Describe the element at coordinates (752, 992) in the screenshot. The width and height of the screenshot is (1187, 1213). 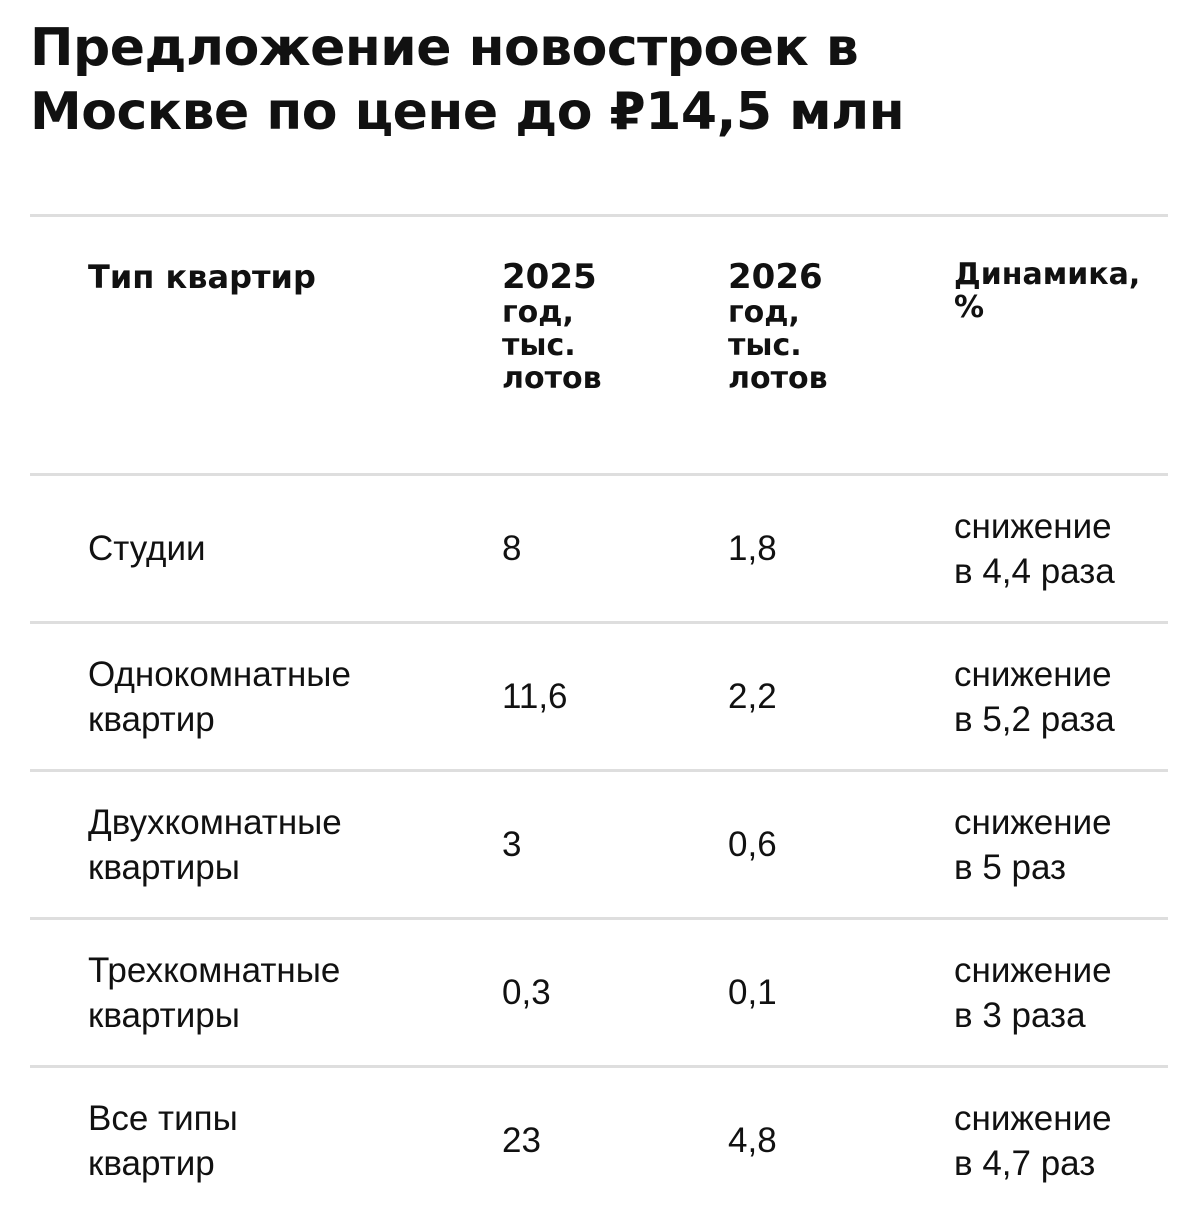
I see `cell-2026: 0,1` at that location.